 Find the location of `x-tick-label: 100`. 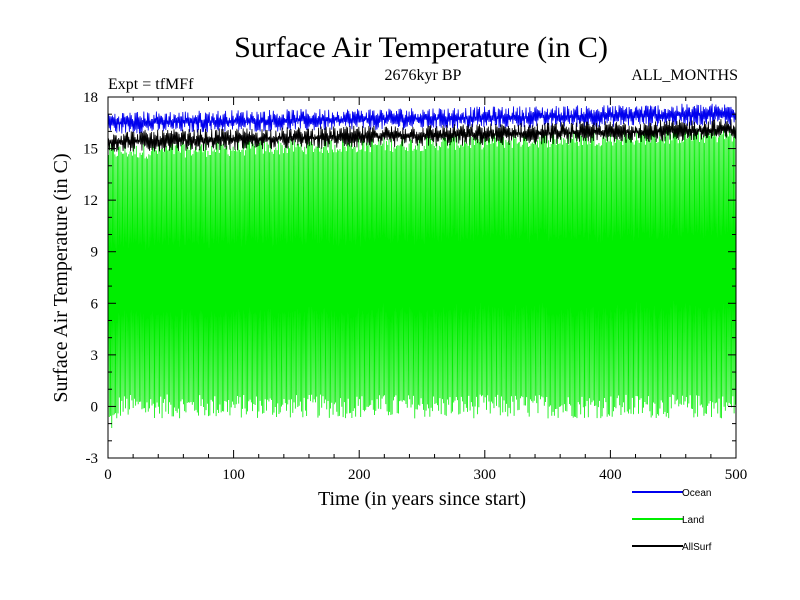

x-tick-label: 100 is located at coordinates (233, 475).